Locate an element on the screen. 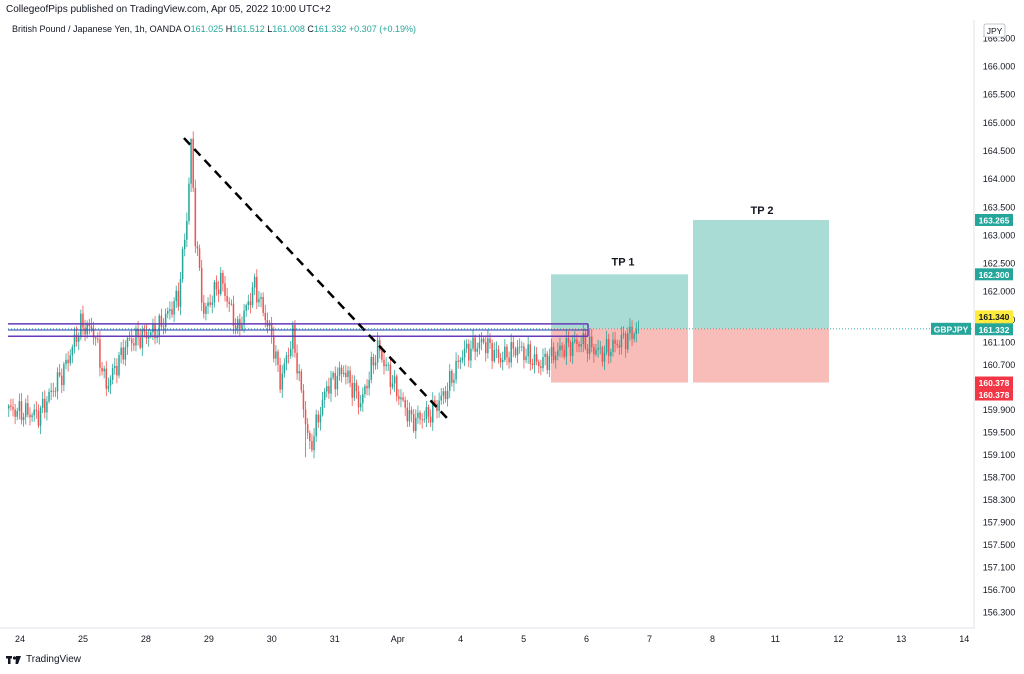  price-tick-label: 159.500 is located at coordinates (999, 432).